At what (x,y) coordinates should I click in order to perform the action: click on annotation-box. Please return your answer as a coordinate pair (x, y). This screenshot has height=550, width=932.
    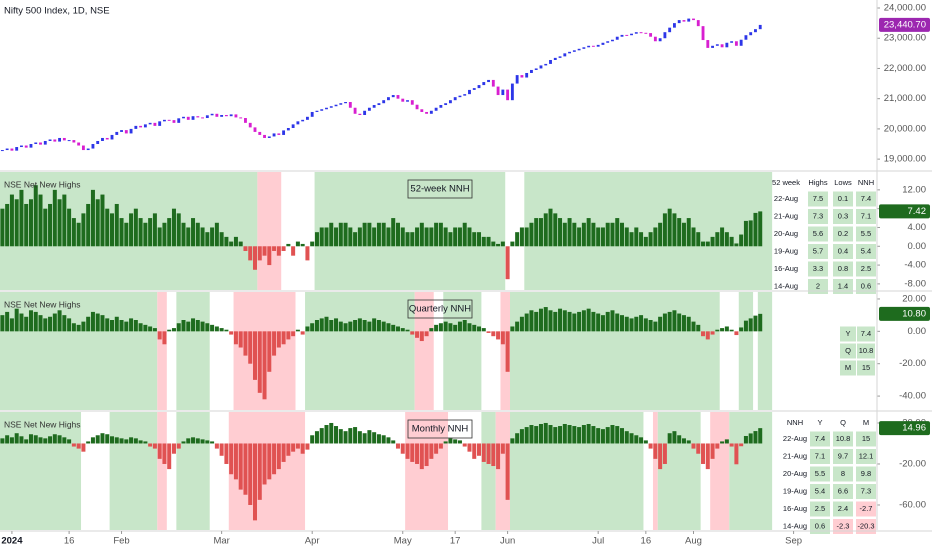
    Looking at the image, I should click on (440, 309).